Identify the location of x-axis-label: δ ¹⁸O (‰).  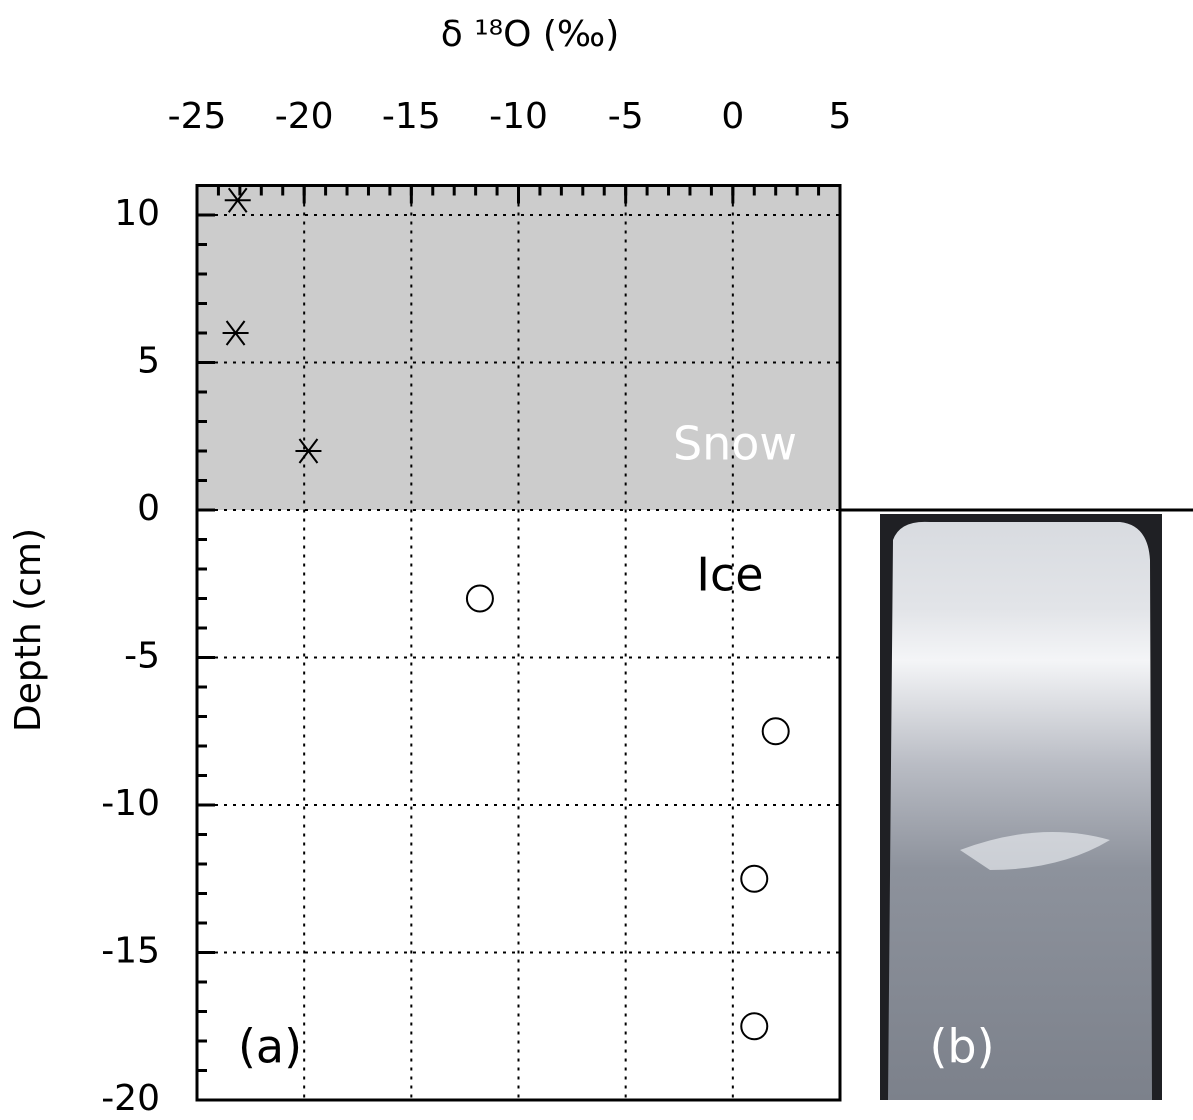
(530, 34).